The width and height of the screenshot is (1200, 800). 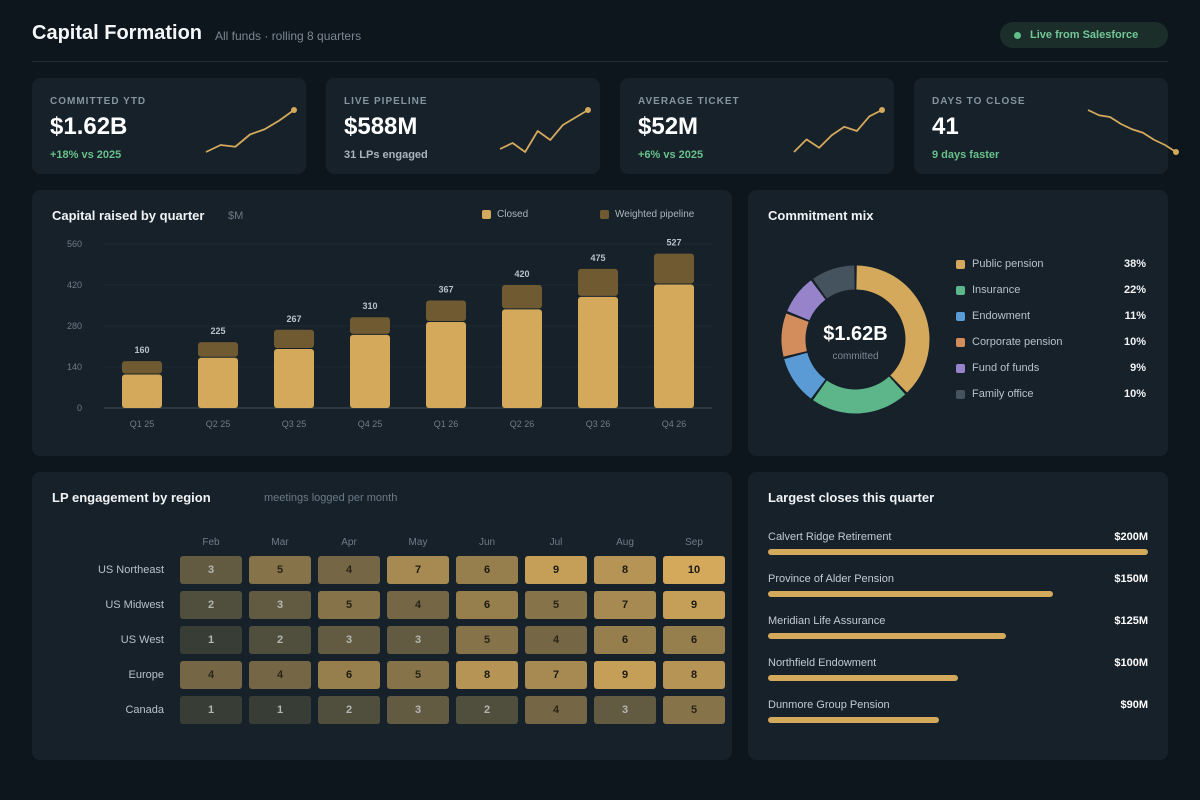 I want to click on mix-legend-row: Family office 10%, so click(x=1051, y=395).